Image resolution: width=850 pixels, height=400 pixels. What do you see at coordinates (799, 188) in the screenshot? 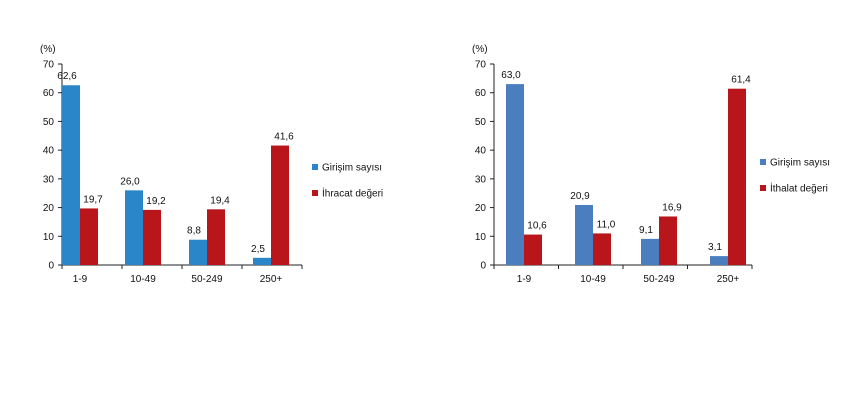
I see `legend-label: İthalat değeri` at bounding box center [799, 188].